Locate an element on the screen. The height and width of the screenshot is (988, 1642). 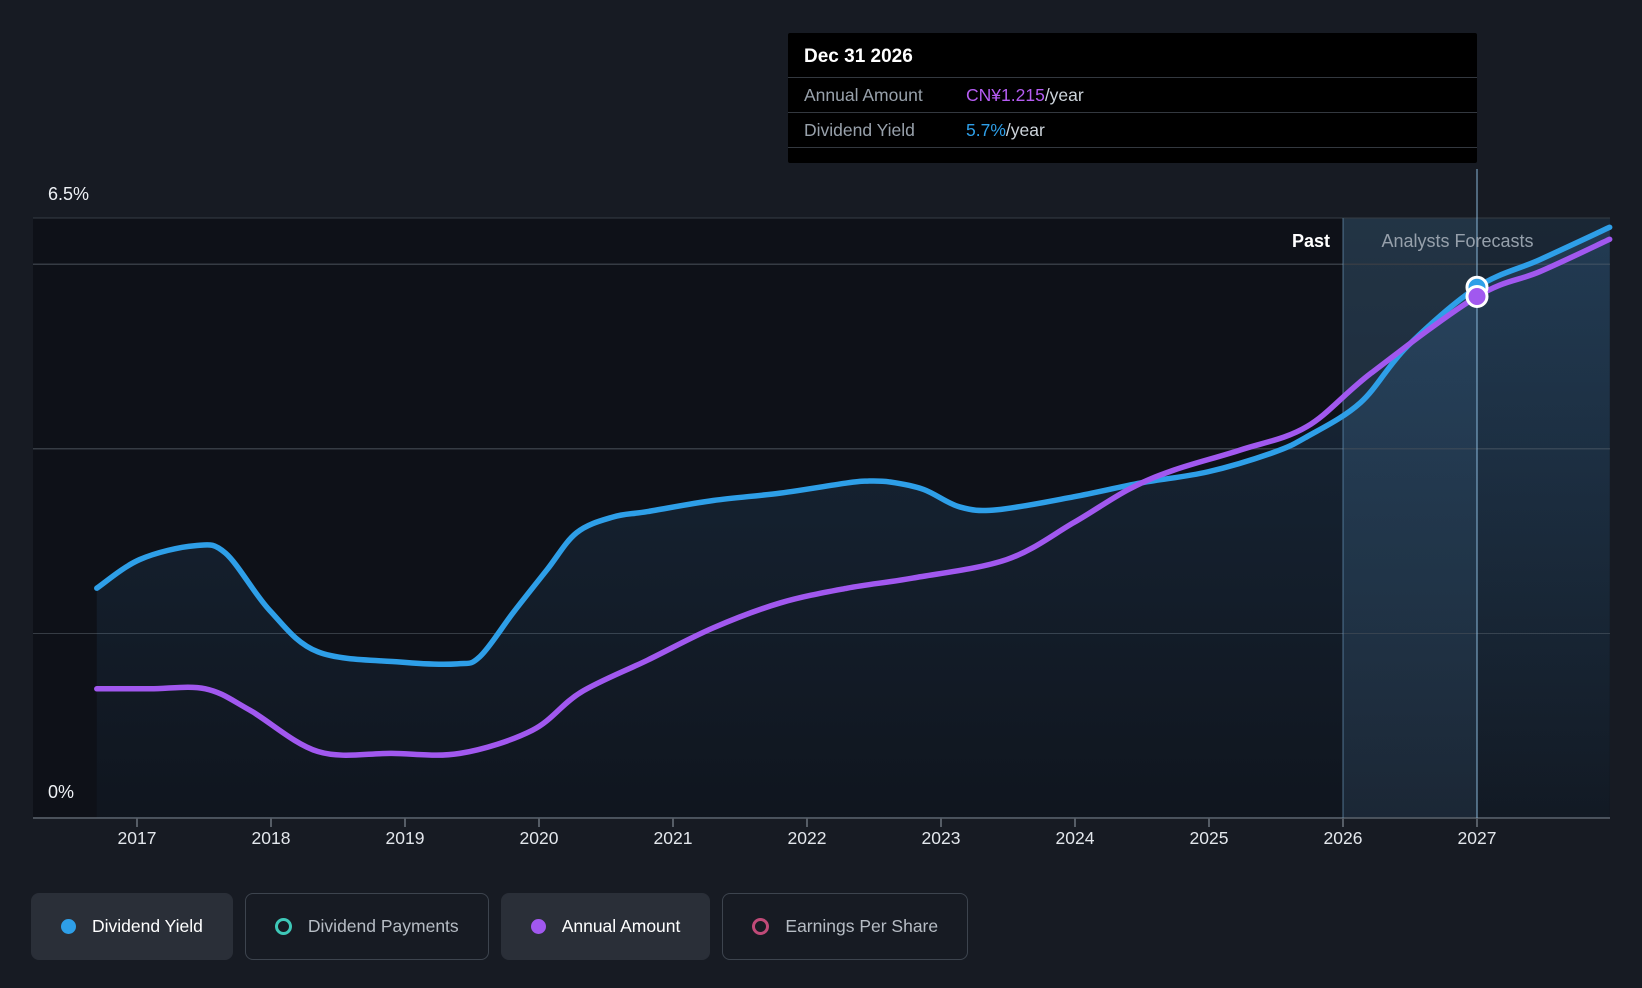
tooltip-row-dividend-yield: Dividend Yield 5.7% /year is located at coordinates (1132, 130).